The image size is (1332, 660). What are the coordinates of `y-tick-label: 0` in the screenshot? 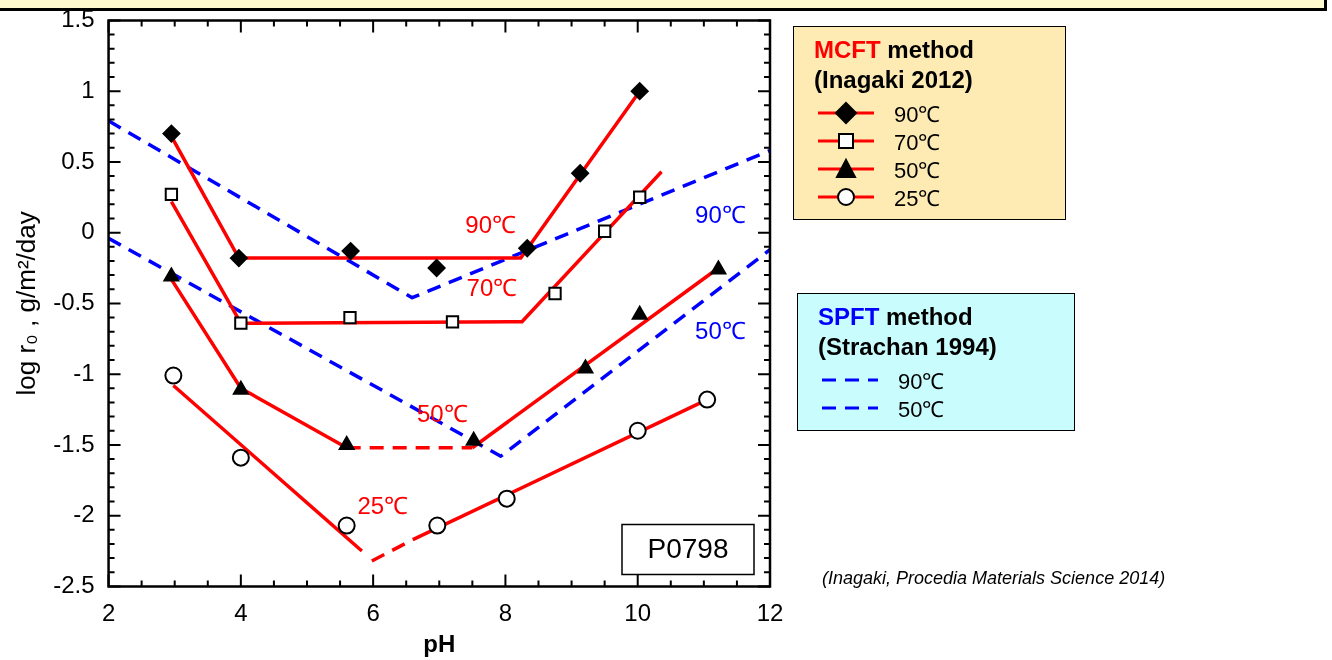 It's located at (88, 231).